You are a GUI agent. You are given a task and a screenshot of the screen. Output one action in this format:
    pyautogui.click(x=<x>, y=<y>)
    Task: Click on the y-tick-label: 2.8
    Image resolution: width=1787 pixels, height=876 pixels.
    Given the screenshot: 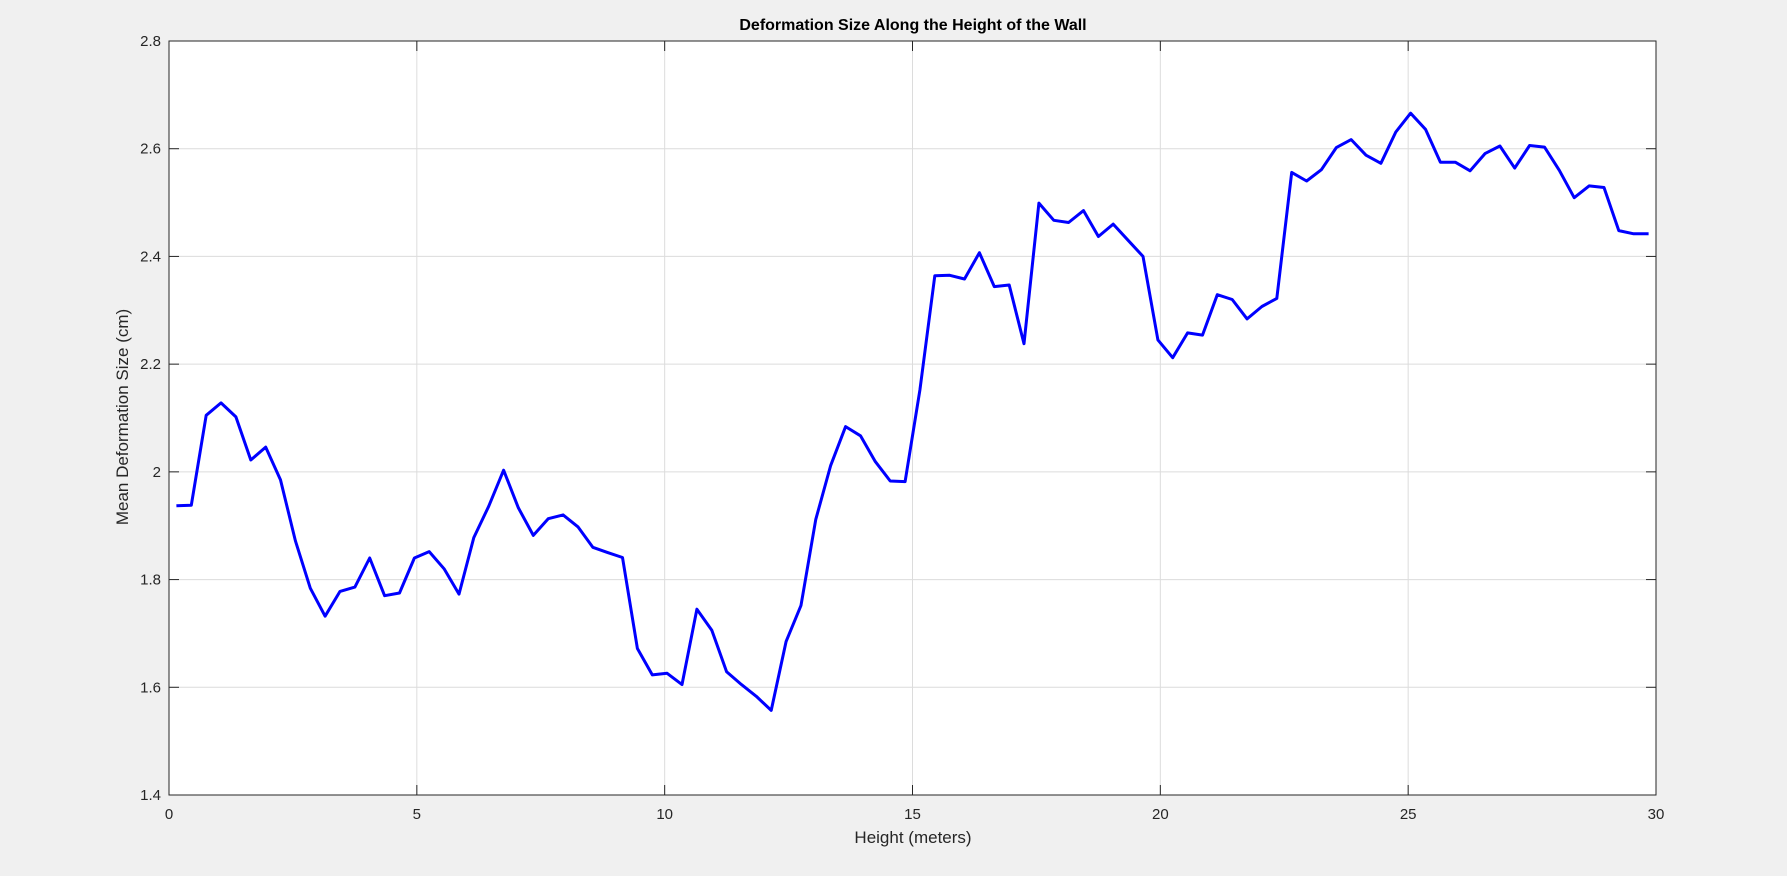 What is the action you would take?
    pyautogui.click(x=150, y=41)
    